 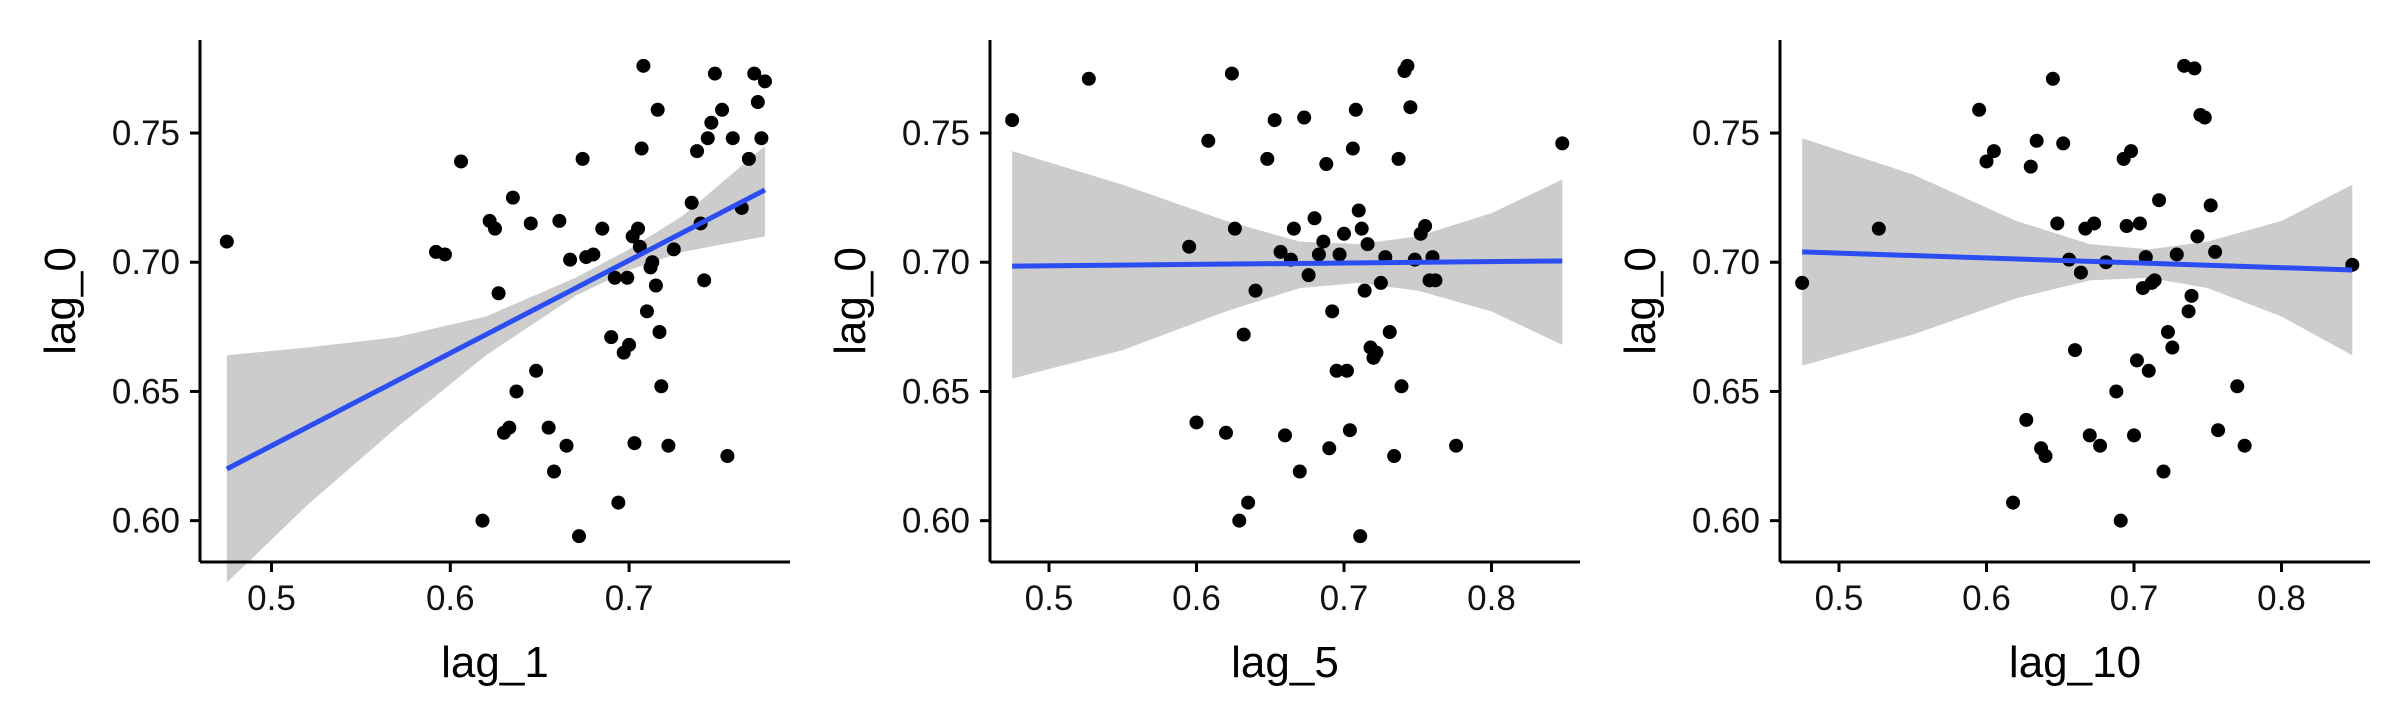 I want to click on x-tick-label: 0.7, so click(x=2134, y=598).